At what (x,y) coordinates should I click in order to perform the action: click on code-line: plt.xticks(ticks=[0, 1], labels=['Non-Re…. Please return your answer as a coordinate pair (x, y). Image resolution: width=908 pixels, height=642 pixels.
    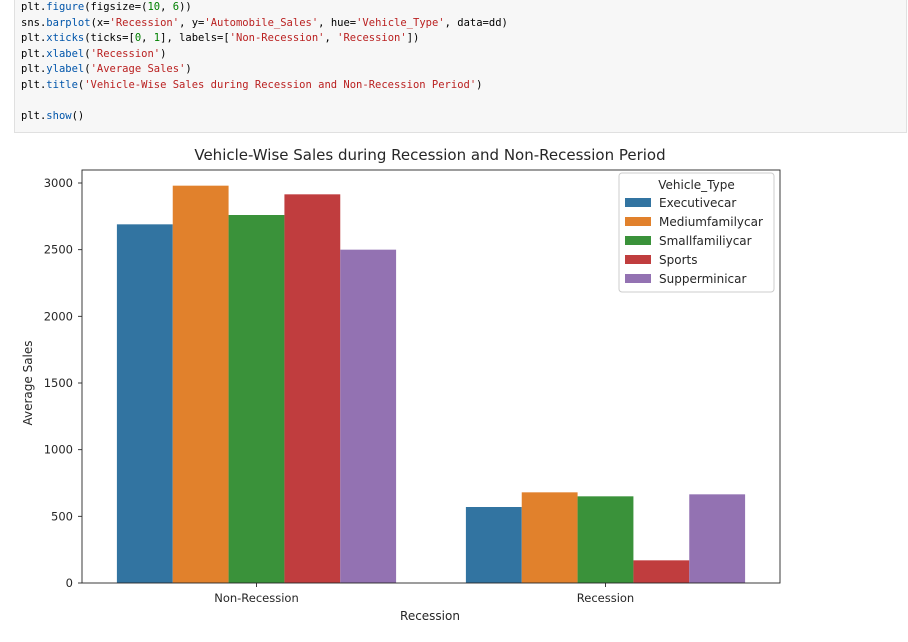
    Looking at the image, I should click on (463, 39).